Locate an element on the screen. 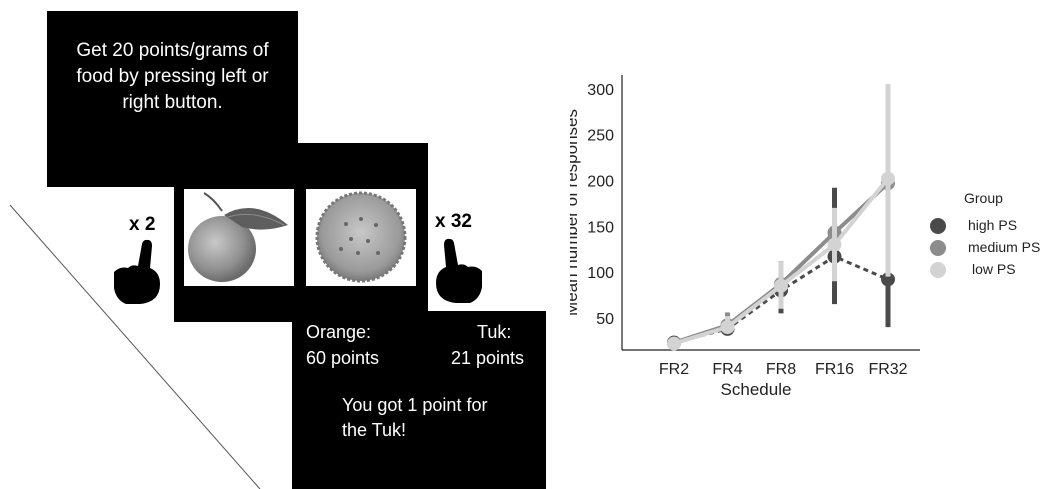 The image size is (1062, 489). x-axis-label: Schedule is located at coordinates (756, 389).